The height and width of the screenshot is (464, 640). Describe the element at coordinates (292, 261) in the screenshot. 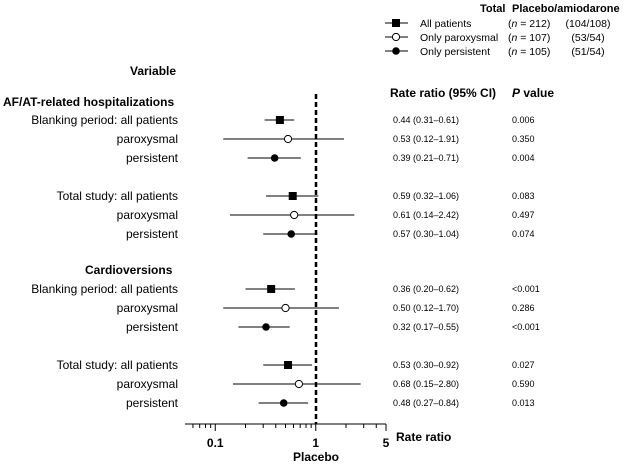

I see `data-marks` at that location.